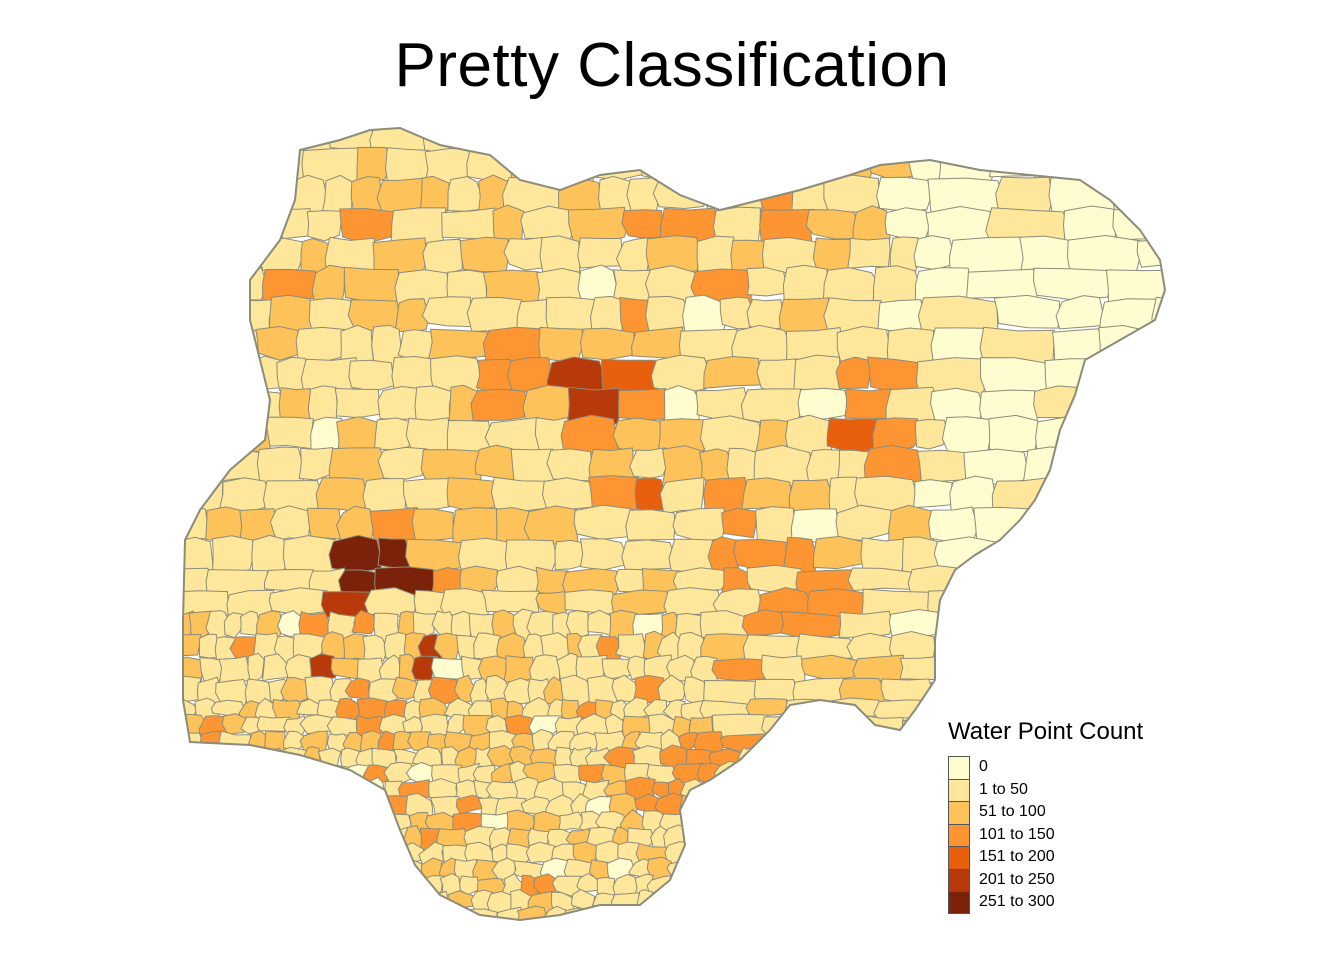 Image resolution: width=1344 pixels, height=960 pixels. Describe the element at coordinates (959, 879) in the screenshot. I see `legend-swatch` at that location.